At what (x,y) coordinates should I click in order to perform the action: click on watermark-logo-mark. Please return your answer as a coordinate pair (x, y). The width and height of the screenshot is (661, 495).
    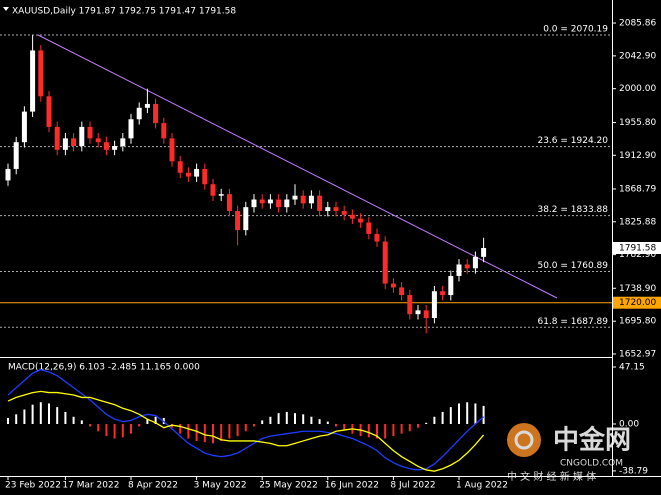
    Looking at the image, I should click on (524, 440).